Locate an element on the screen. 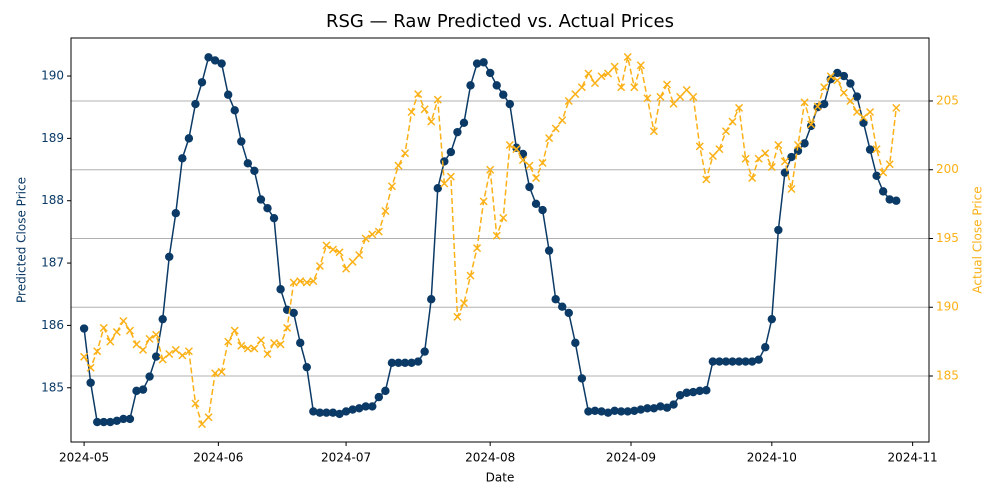 The width and height of the screenshot is (1000, 500). y-tick-label: 185 is located at coordinates (52, 387).